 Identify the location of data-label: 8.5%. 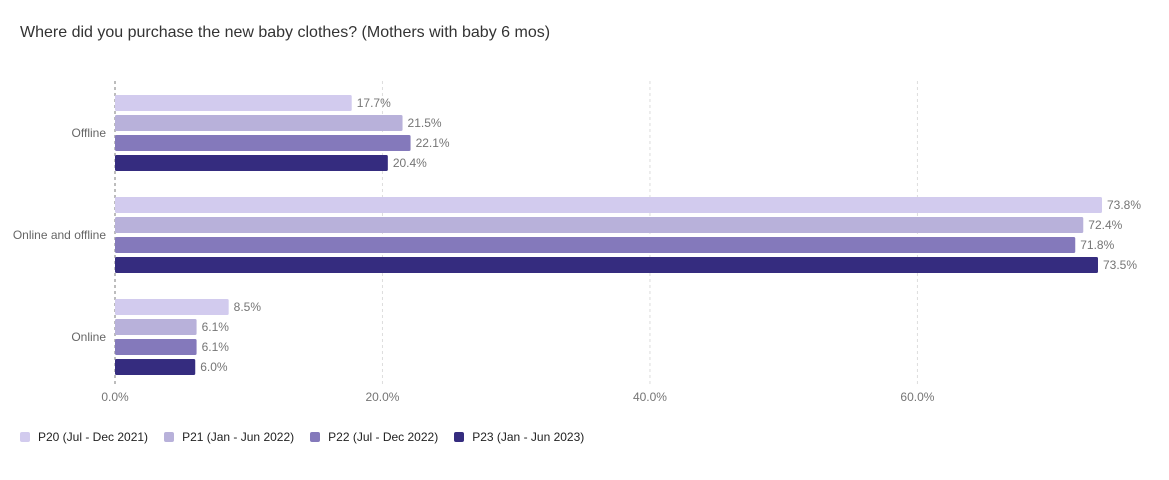
(248, 307).